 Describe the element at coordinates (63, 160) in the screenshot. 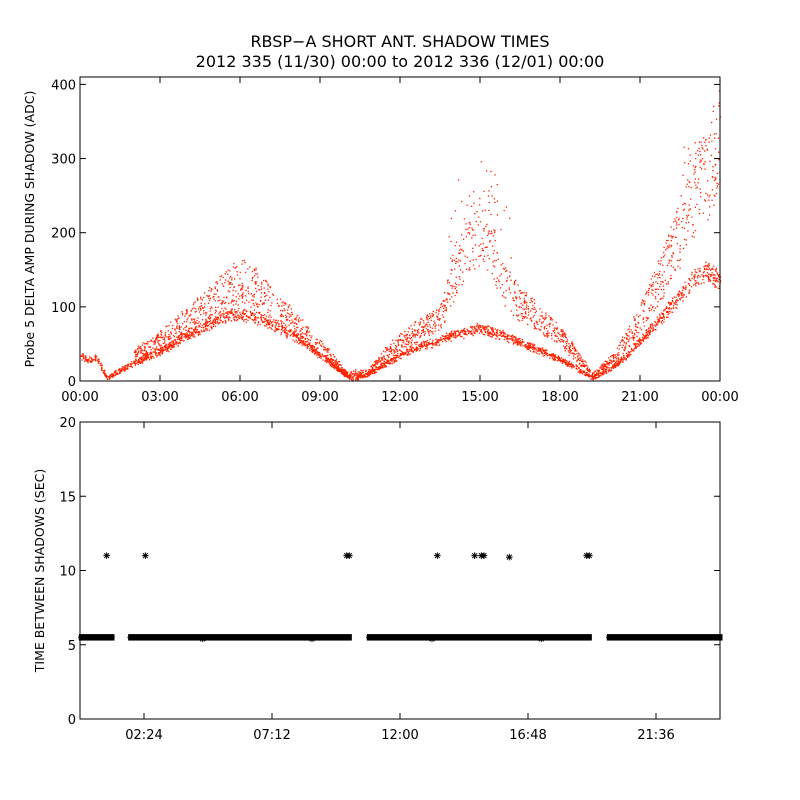

I see `top-y-tick-label: 300` at that location.